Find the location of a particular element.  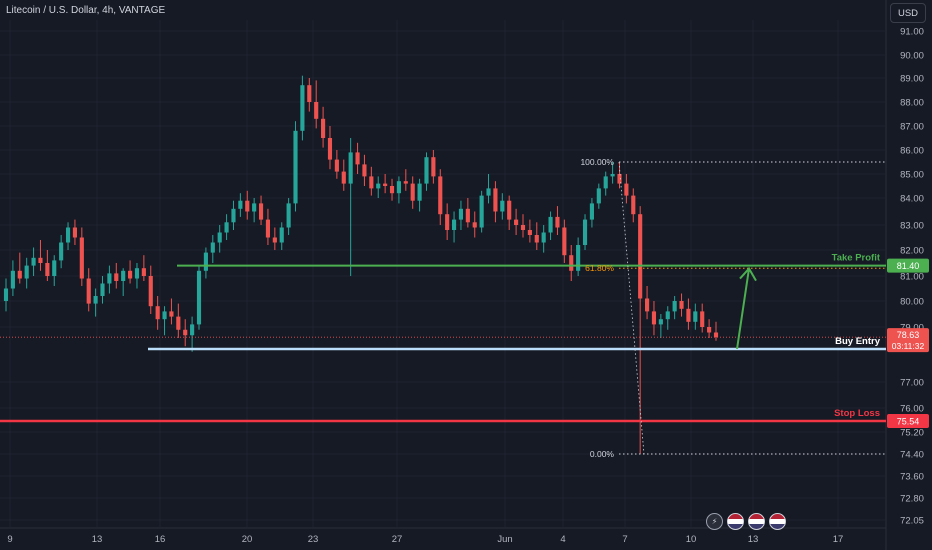

y-tick-label: 91.00 is located at coordinates (912, 32).